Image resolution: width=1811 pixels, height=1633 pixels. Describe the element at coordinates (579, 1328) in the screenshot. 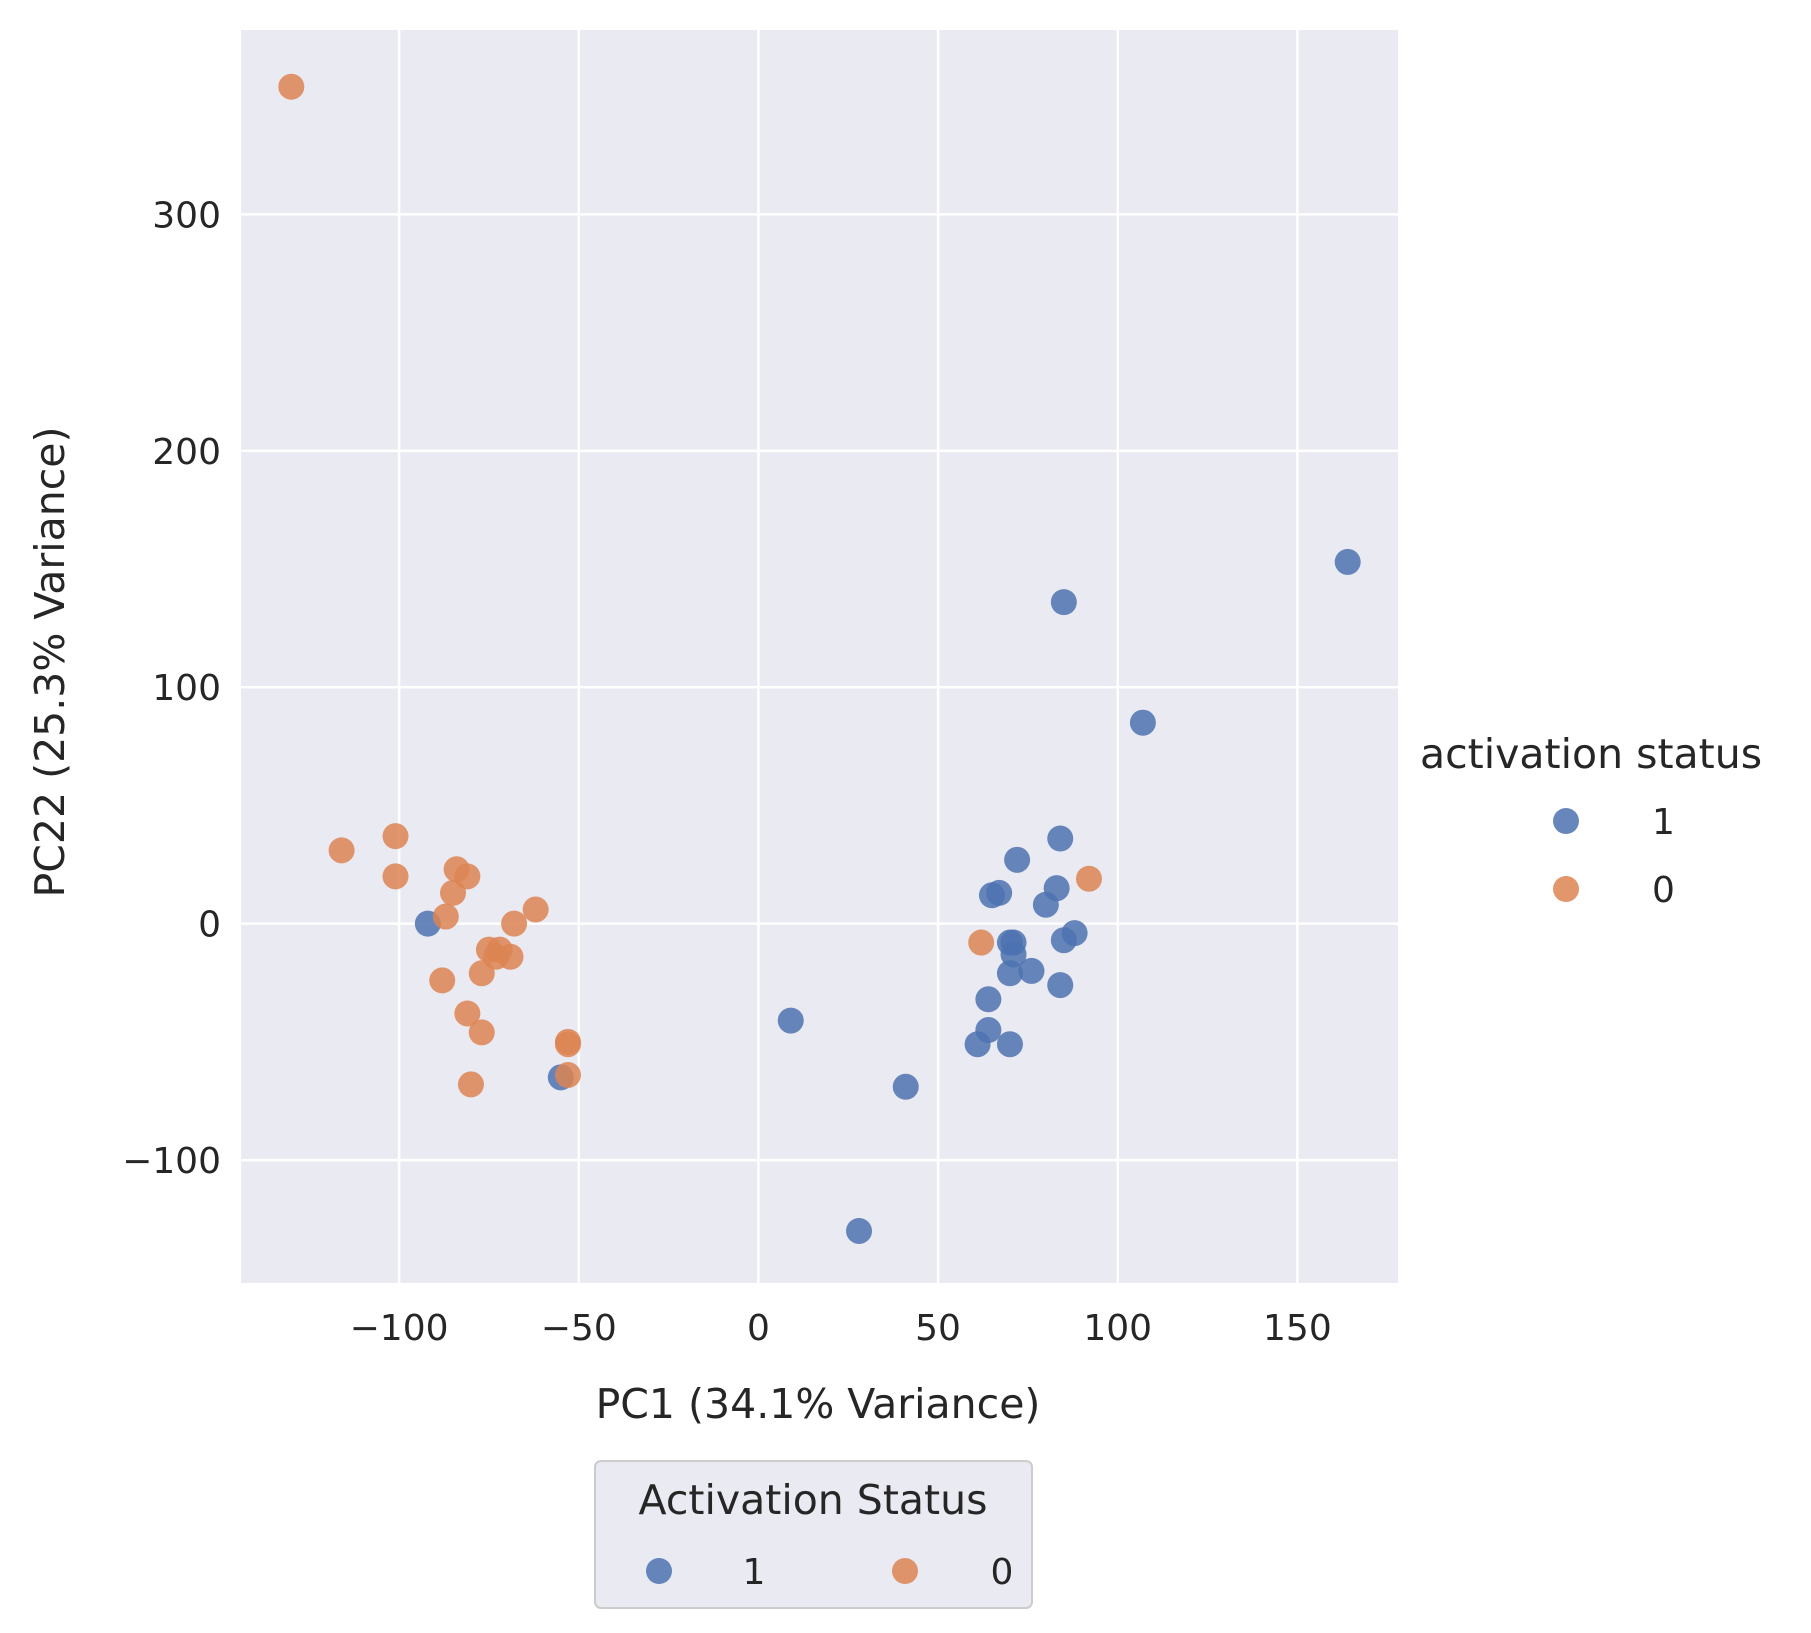

I see `x-tick-label: −50` at that location.